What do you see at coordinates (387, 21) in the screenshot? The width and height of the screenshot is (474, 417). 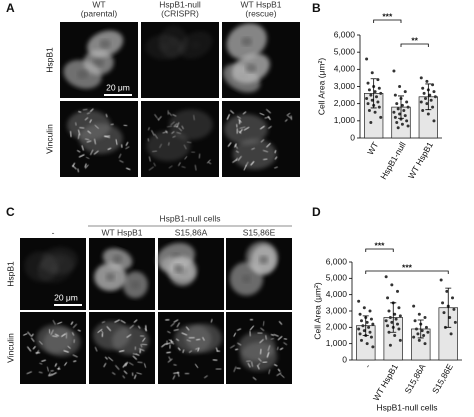 I see `significance-bracket` at bounding box center [387, 21].